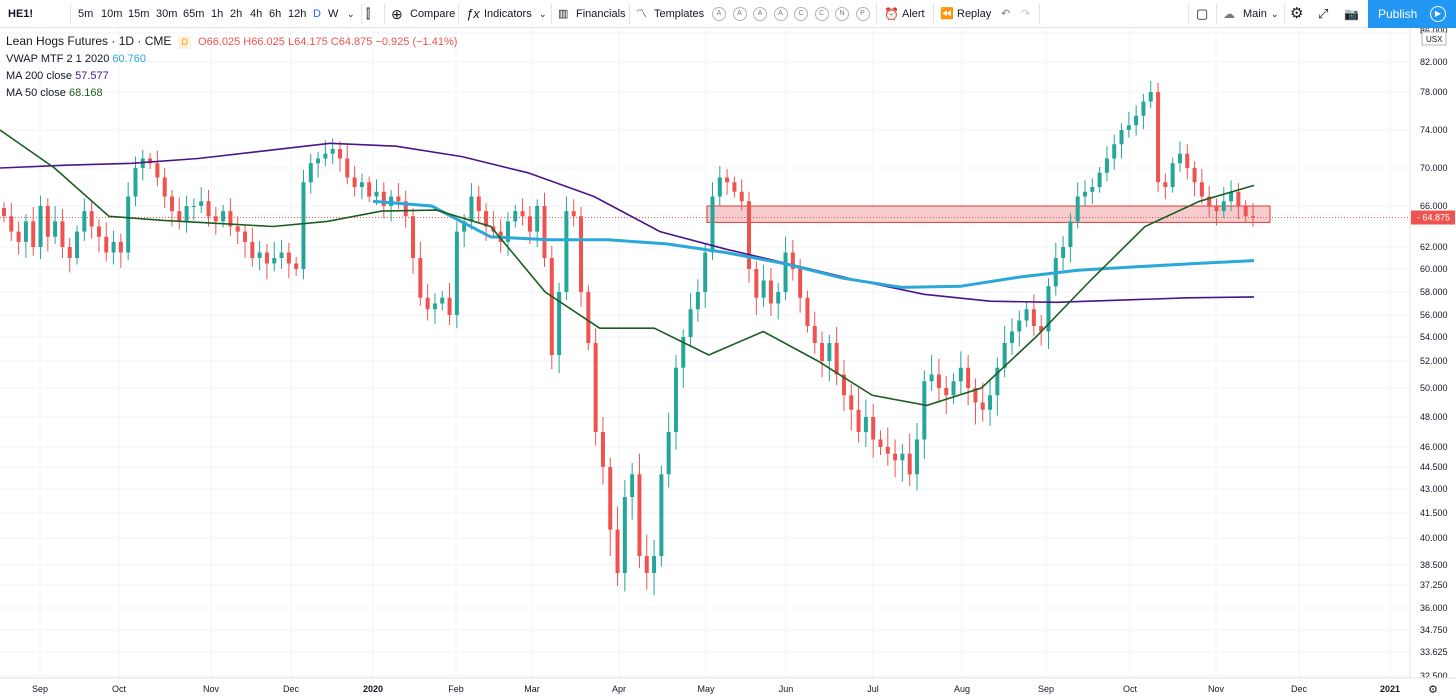 Image resolution: width=1456 pixels, height=699 pixels. What do you see at coordinates (842, 14) in the screenshot?
I see `template-slot-7: N` at bounding box center [842, 14].